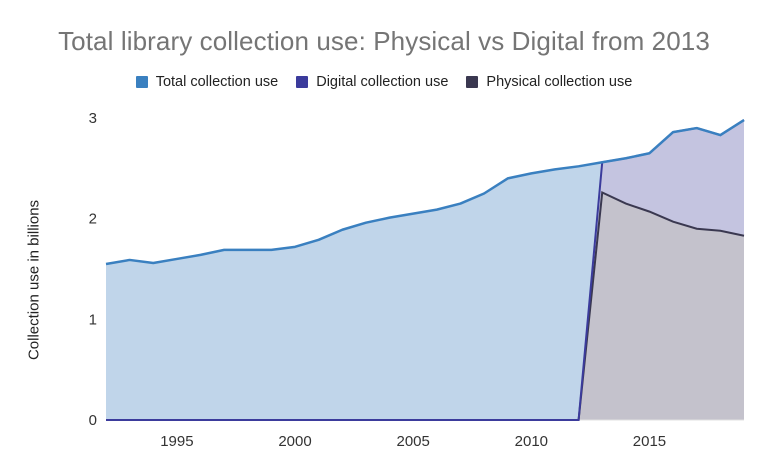 The height and width of the screenshot is (473, 768). I want to click on legend-item-total: Total collection use, so click(207, 82).